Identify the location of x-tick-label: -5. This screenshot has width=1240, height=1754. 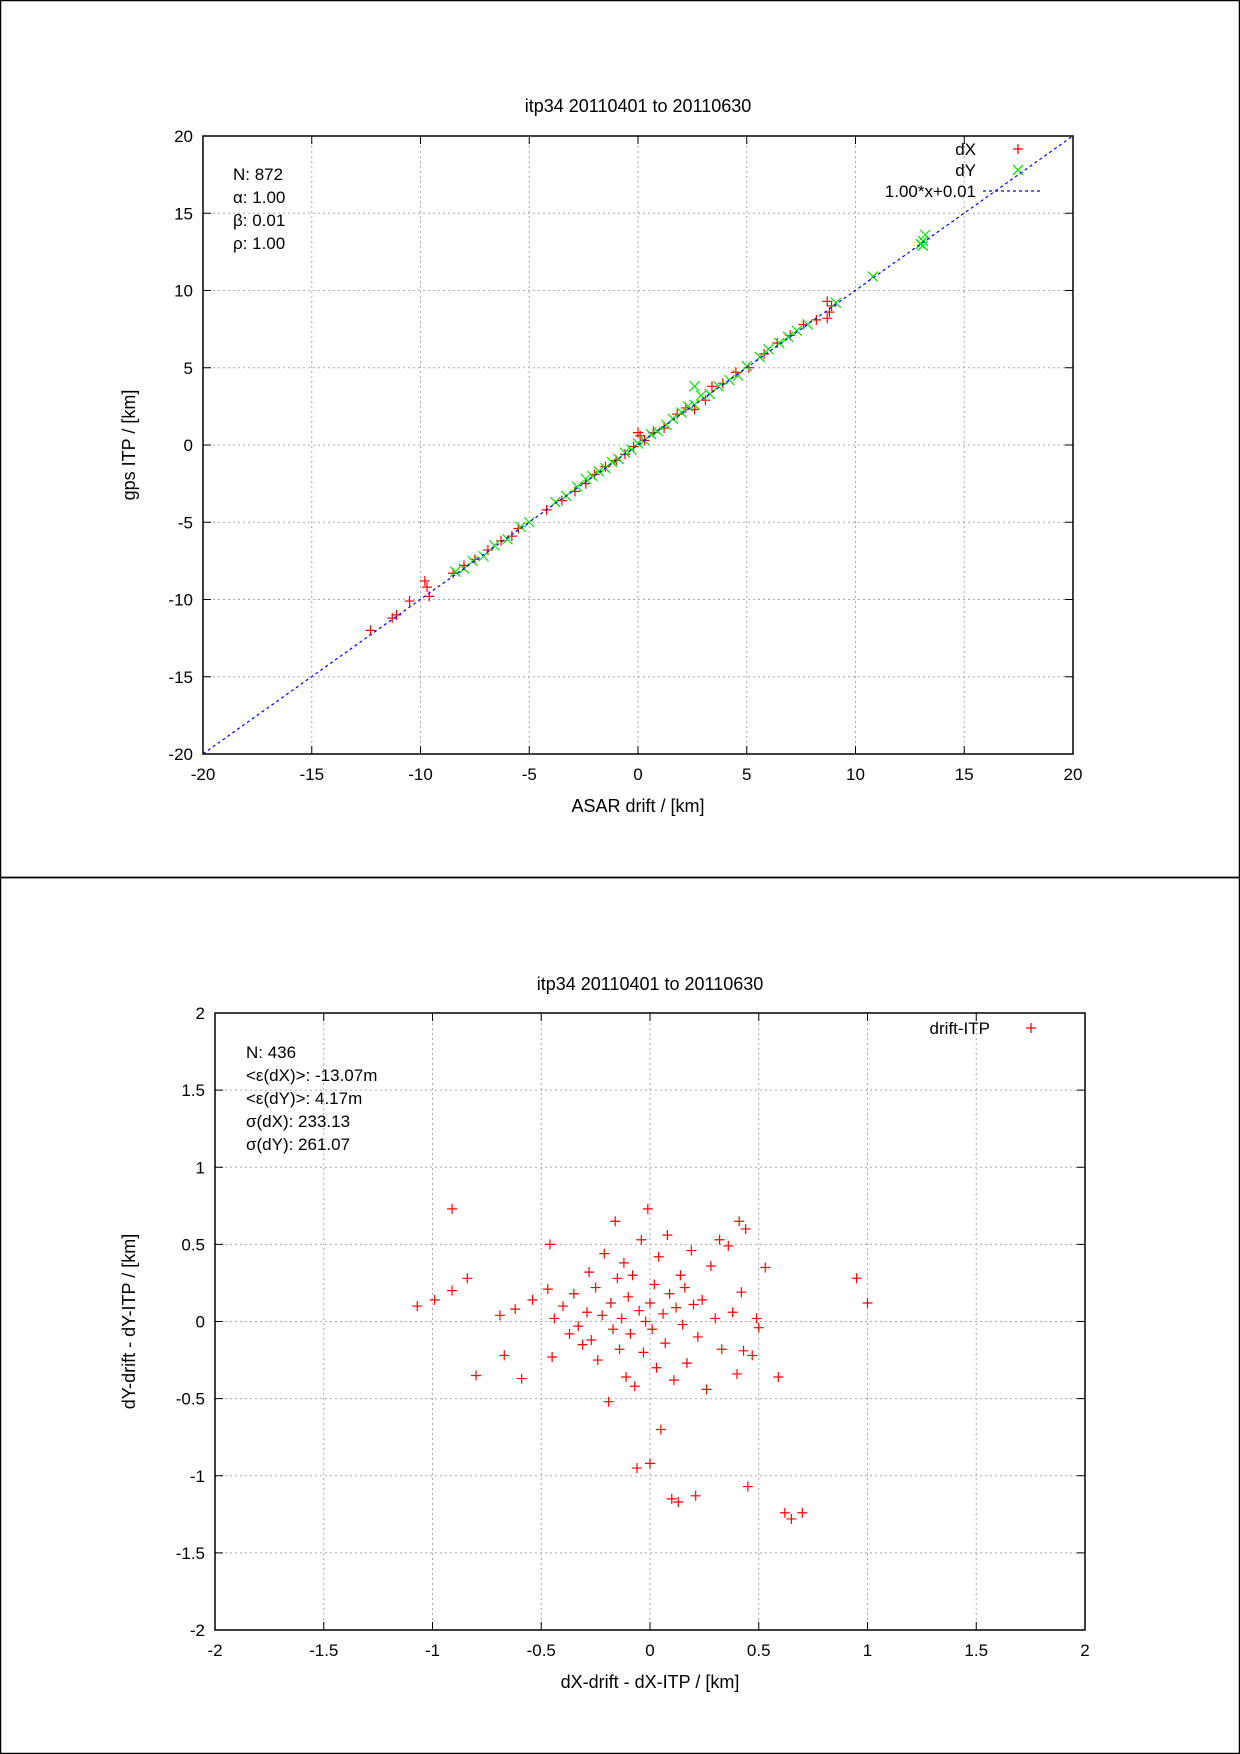
(529, 774).